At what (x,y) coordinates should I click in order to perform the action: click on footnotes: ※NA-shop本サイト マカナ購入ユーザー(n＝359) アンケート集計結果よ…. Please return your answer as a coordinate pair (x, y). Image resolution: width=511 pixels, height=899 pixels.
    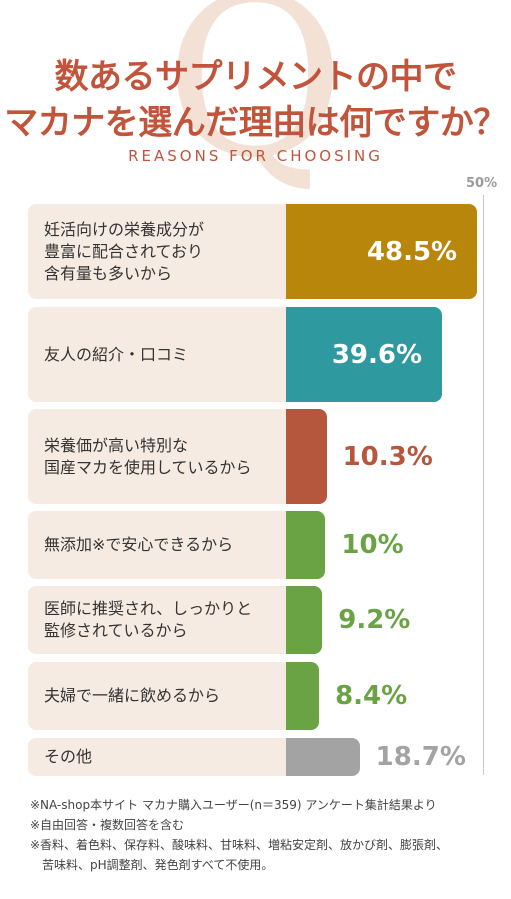
    Looking at the image, I should click on (265, 835).